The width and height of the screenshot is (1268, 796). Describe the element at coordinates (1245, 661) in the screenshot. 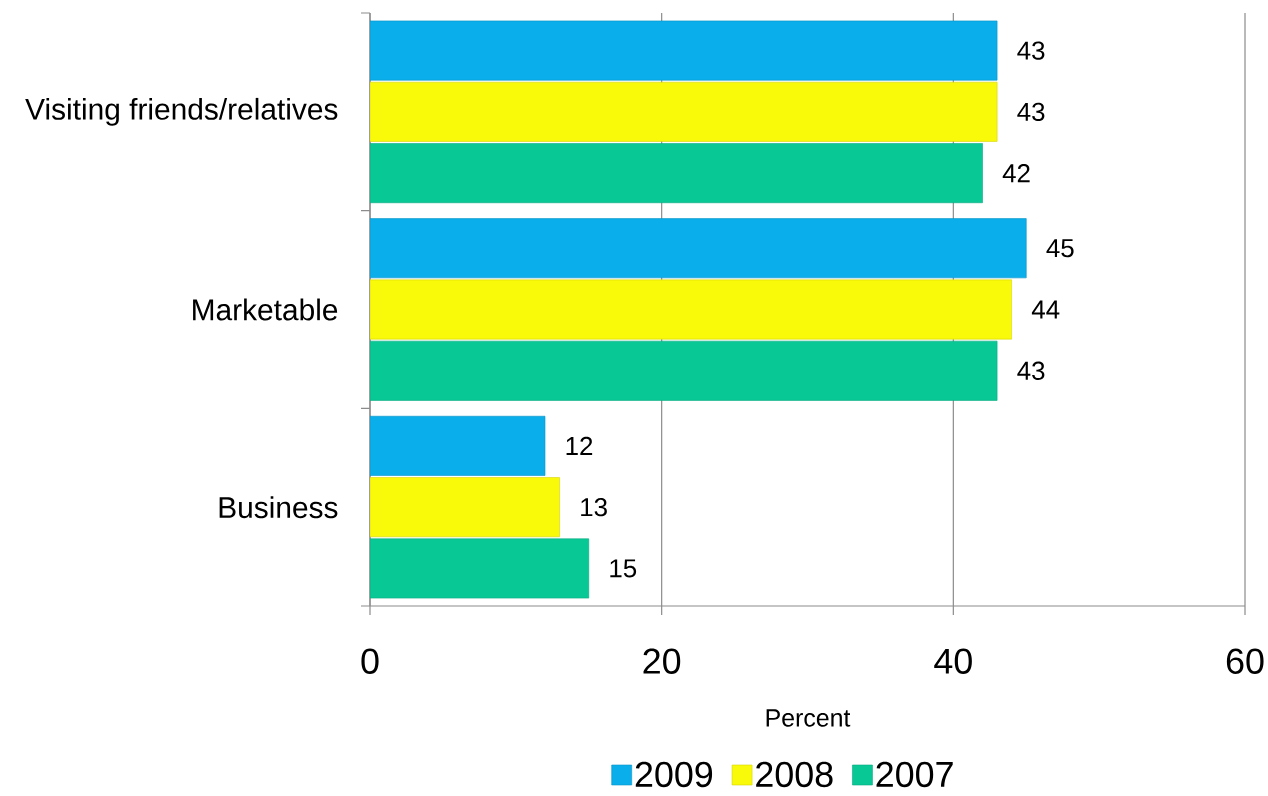

I see `x-tick-label: 60` at that location.